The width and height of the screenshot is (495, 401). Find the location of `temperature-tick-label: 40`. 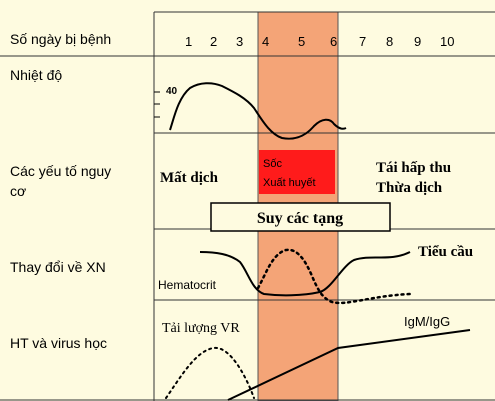

temperature-tick-label: 40 is located at coordinates (172, 91).